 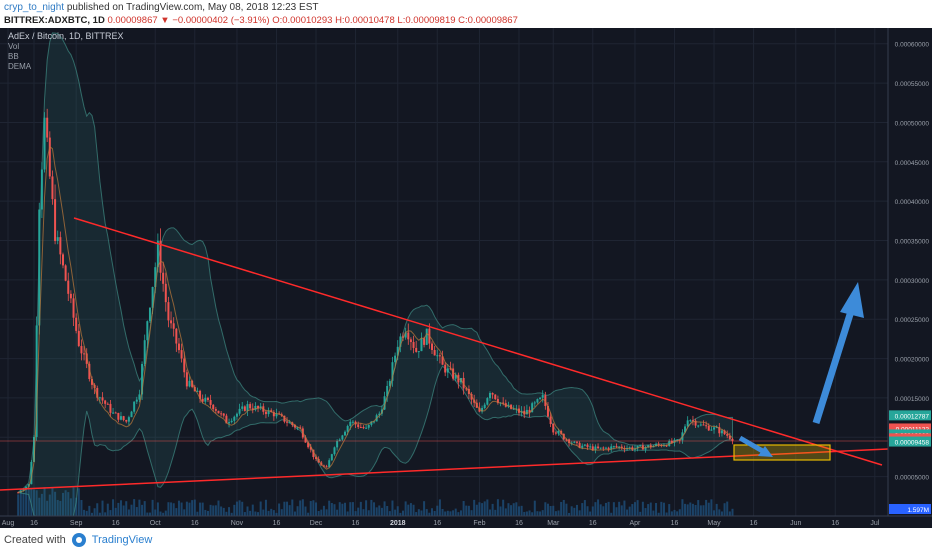 I want to click on author-link: cryp_to_night, so click(x=34, y=7).